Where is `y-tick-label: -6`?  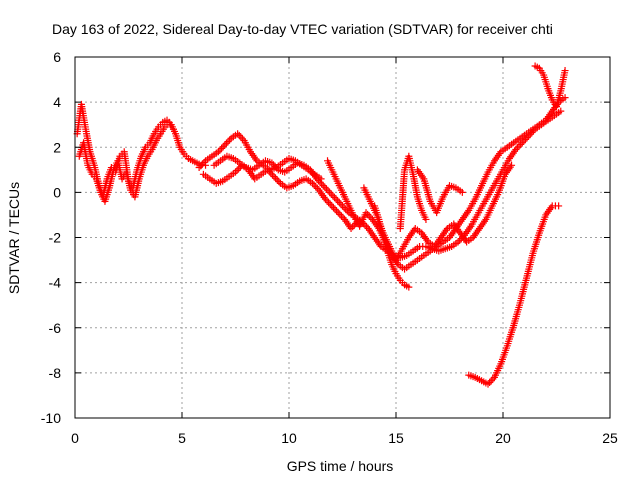
y-tick-label: -6 is located at coordinates (55, 328).